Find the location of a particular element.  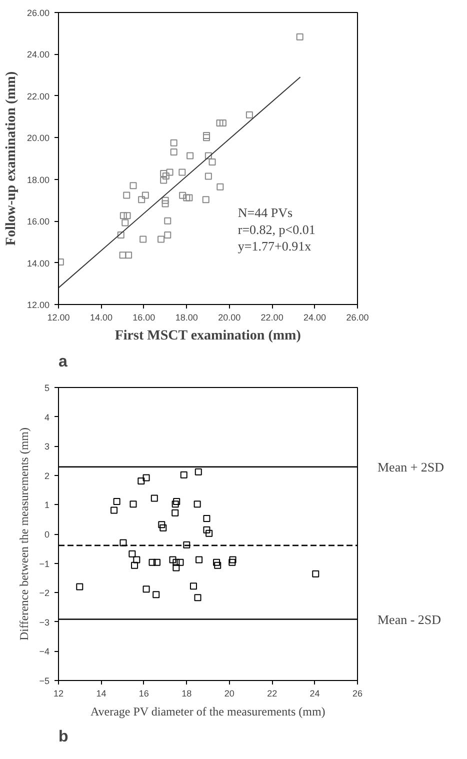

y-tick-label: 16.00 is located at coordinates (38, 221).